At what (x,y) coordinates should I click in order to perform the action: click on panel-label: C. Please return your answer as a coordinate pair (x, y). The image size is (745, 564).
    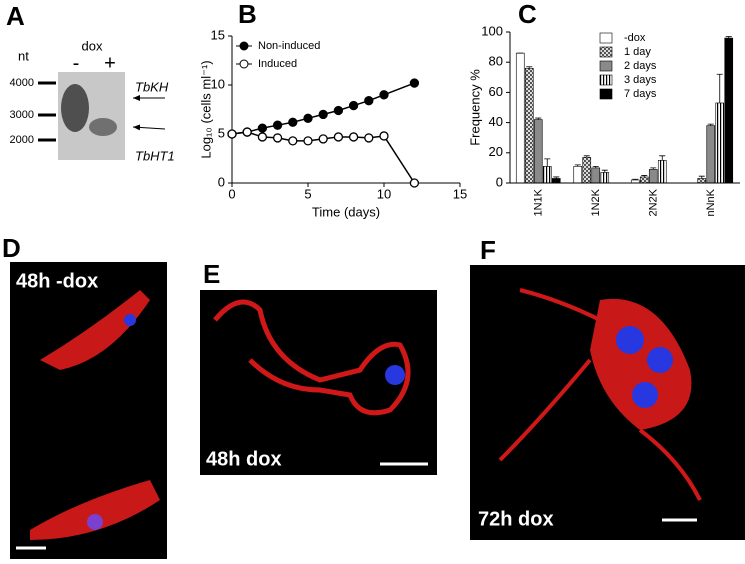
    Looking at the image, I should click on (527, 14).